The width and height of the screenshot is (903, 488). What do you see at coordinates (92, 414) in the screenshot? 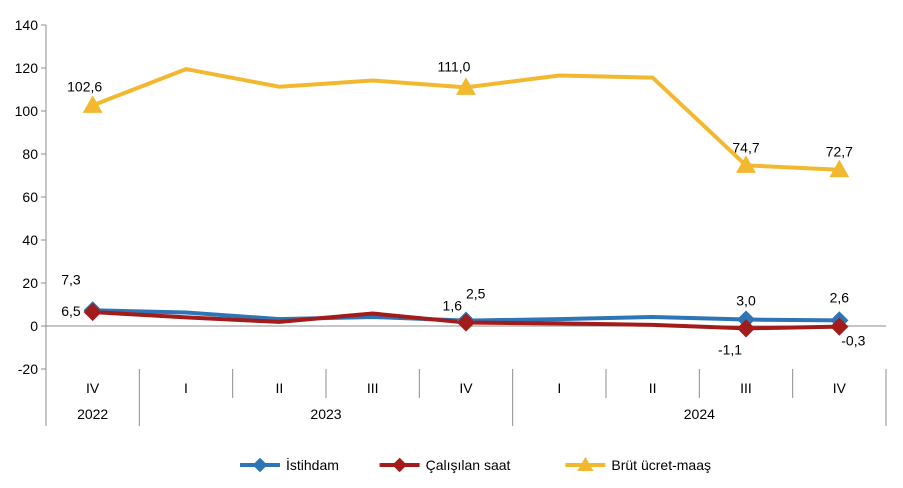
I see `year-label: 2022` at bounding box center [92, 414].